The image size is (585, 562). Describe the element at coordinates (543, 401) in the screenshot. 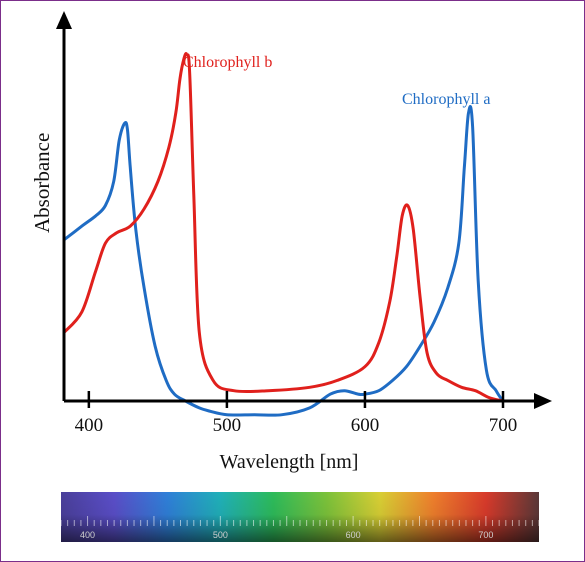

I see `x-axis-arrow` at that location.